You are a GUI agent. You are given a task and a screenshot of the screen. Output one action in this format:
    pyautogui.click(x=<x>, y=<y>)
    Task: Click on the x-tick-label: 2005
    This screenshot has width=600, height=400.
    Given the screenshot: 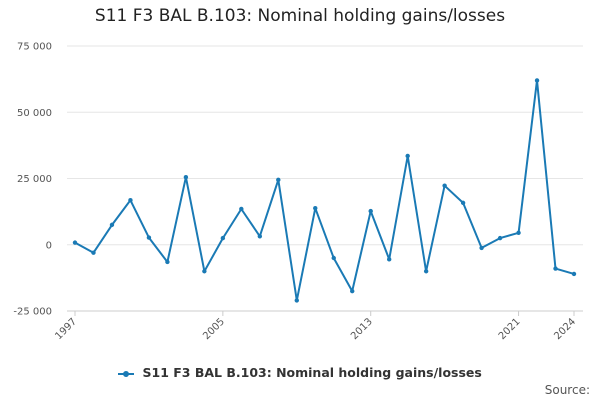 What is the action you would take?
    pyautogui.click(x=214, y=329)
    